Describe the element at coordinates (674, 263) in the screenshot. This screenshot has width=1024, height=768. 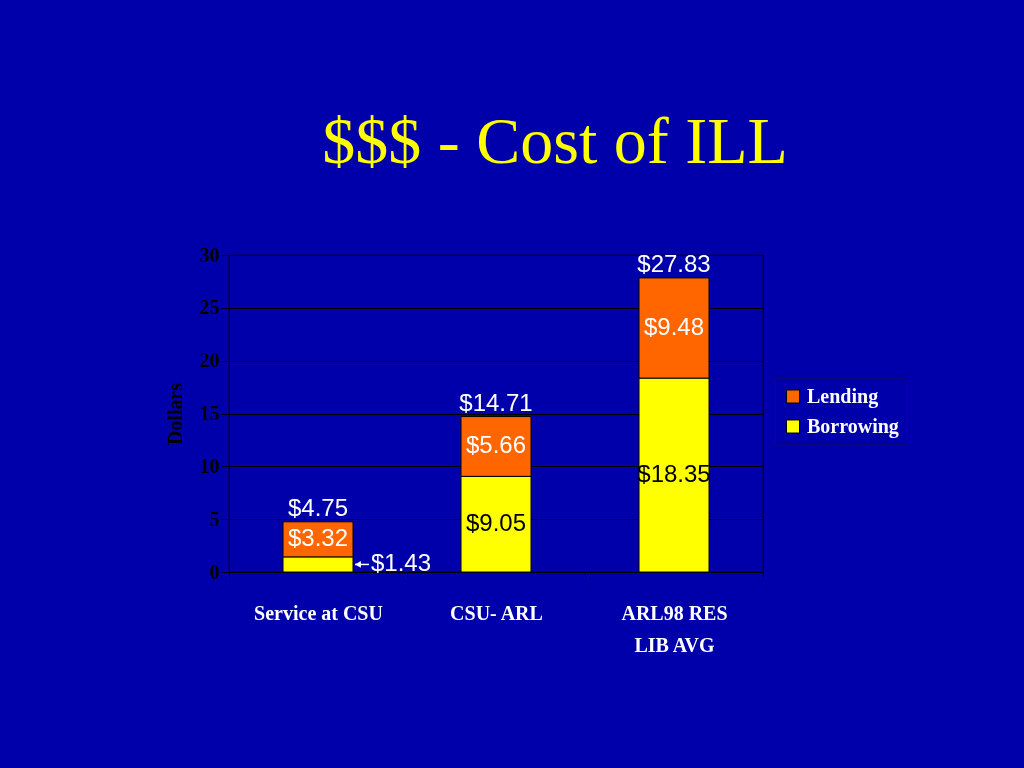
I see `total-label: $27.83` at that location.